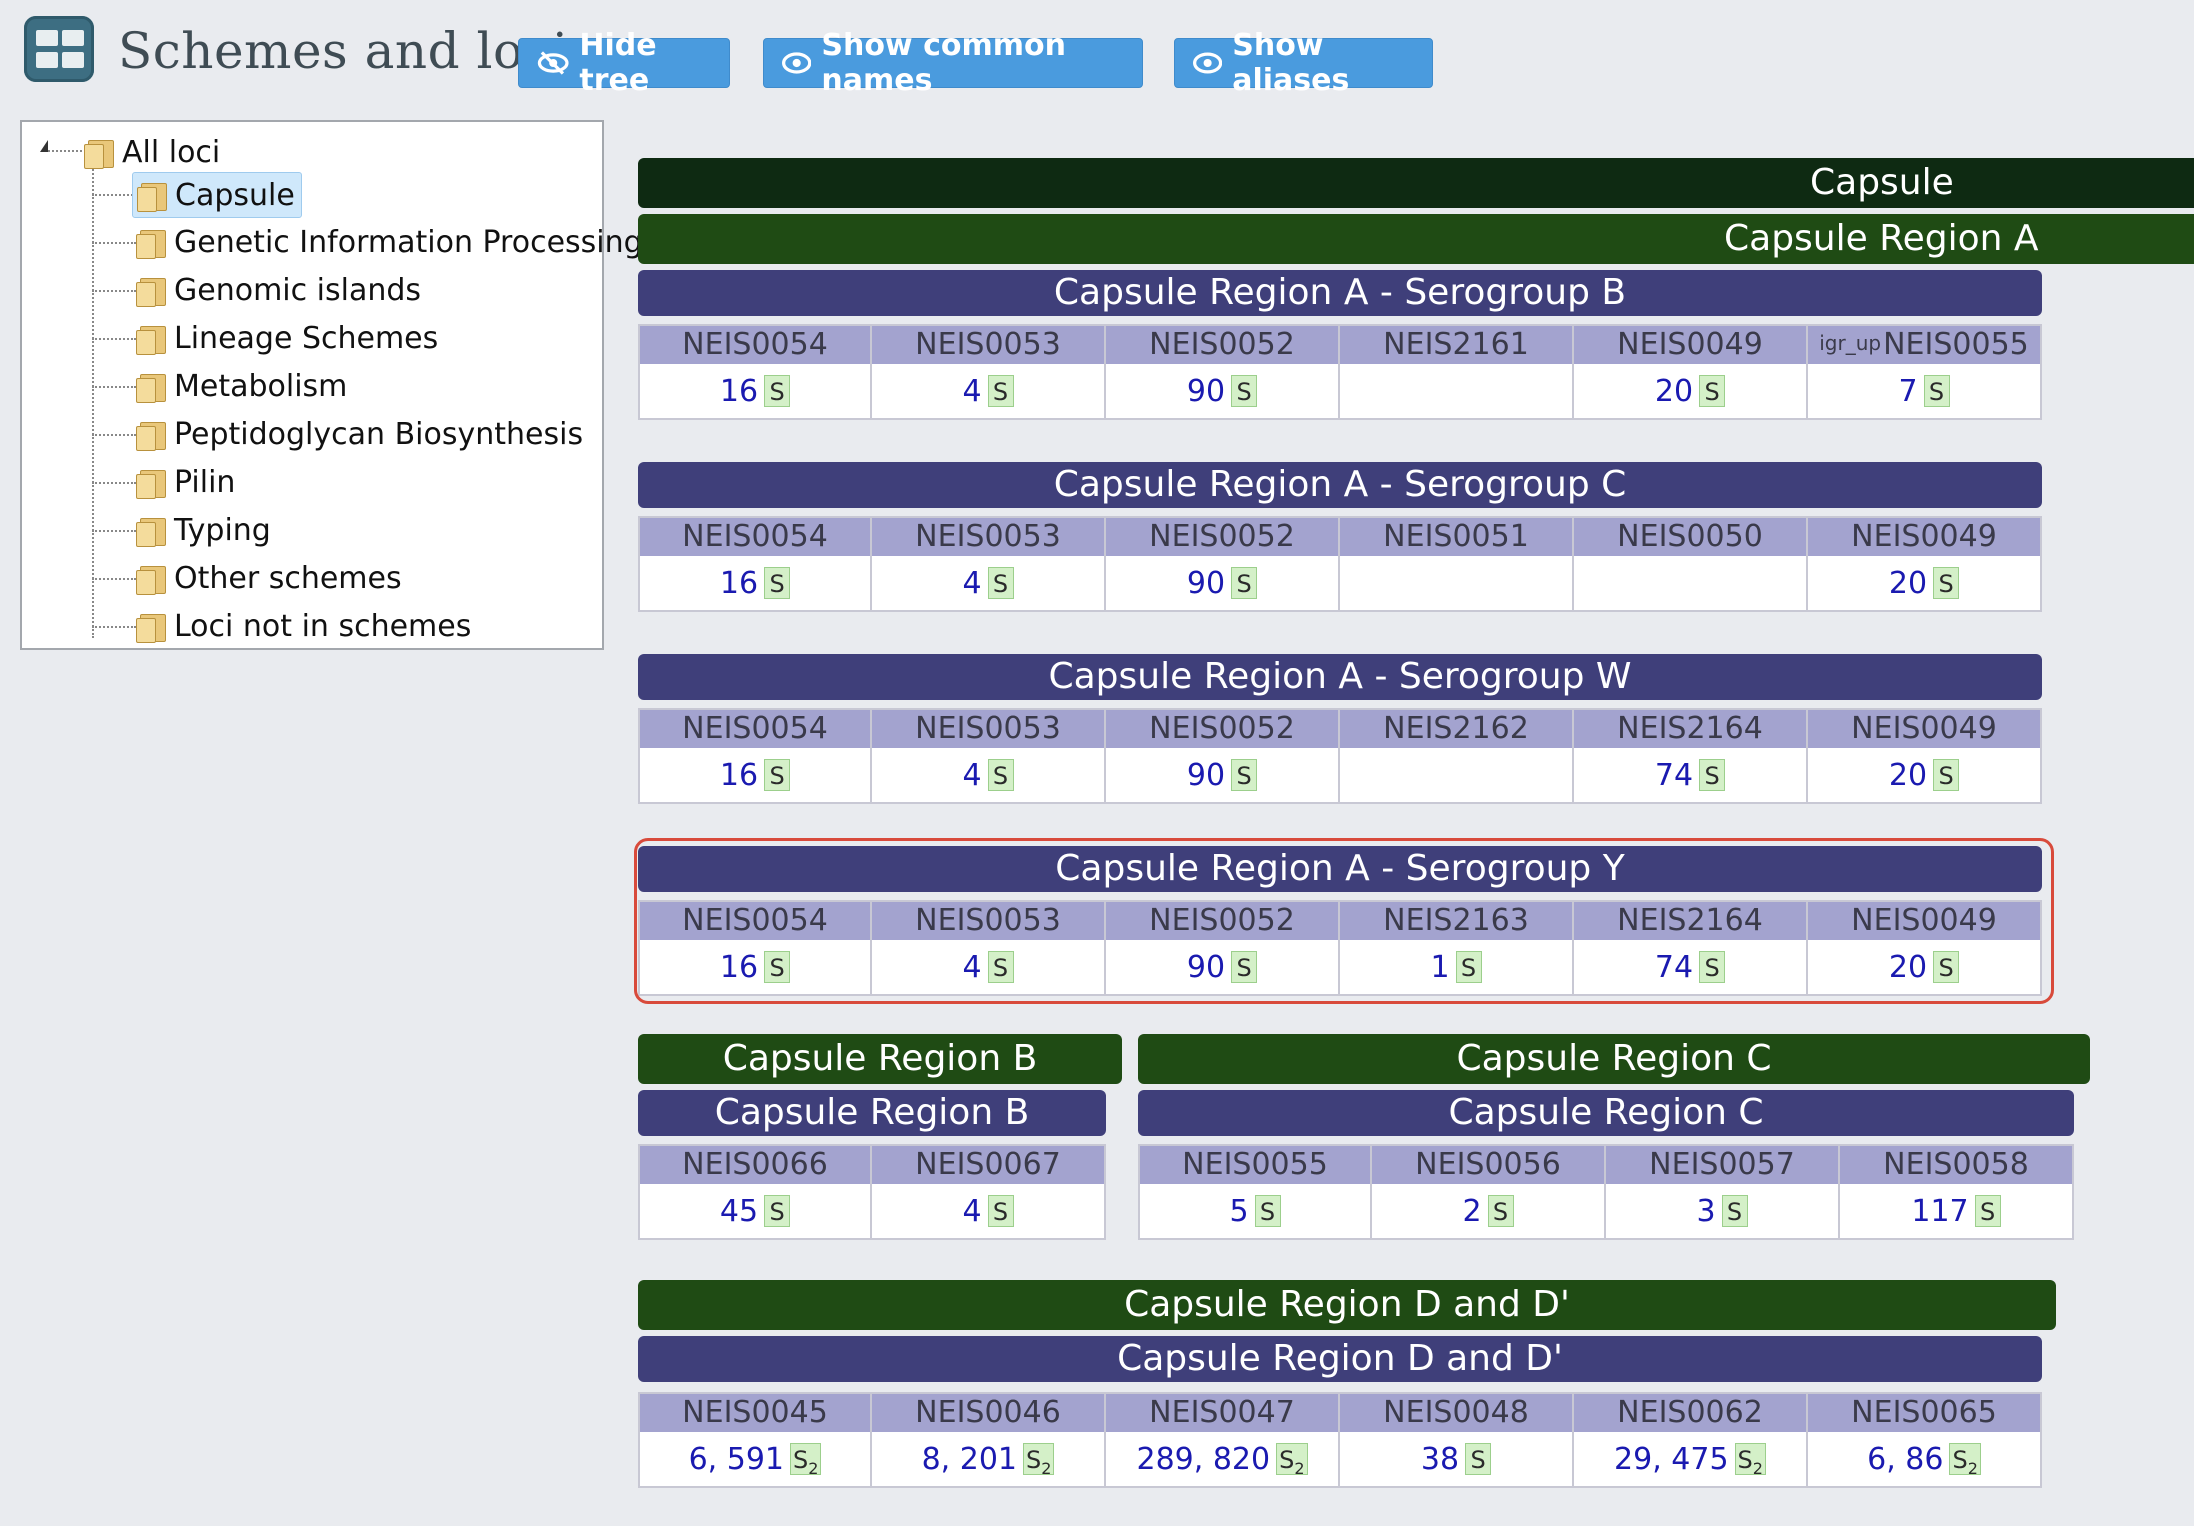 The image size is (2194, 1526). Describe the element at coordinates (1706, 1211) in the screenshot. I see `allele-link: 3` at that location.